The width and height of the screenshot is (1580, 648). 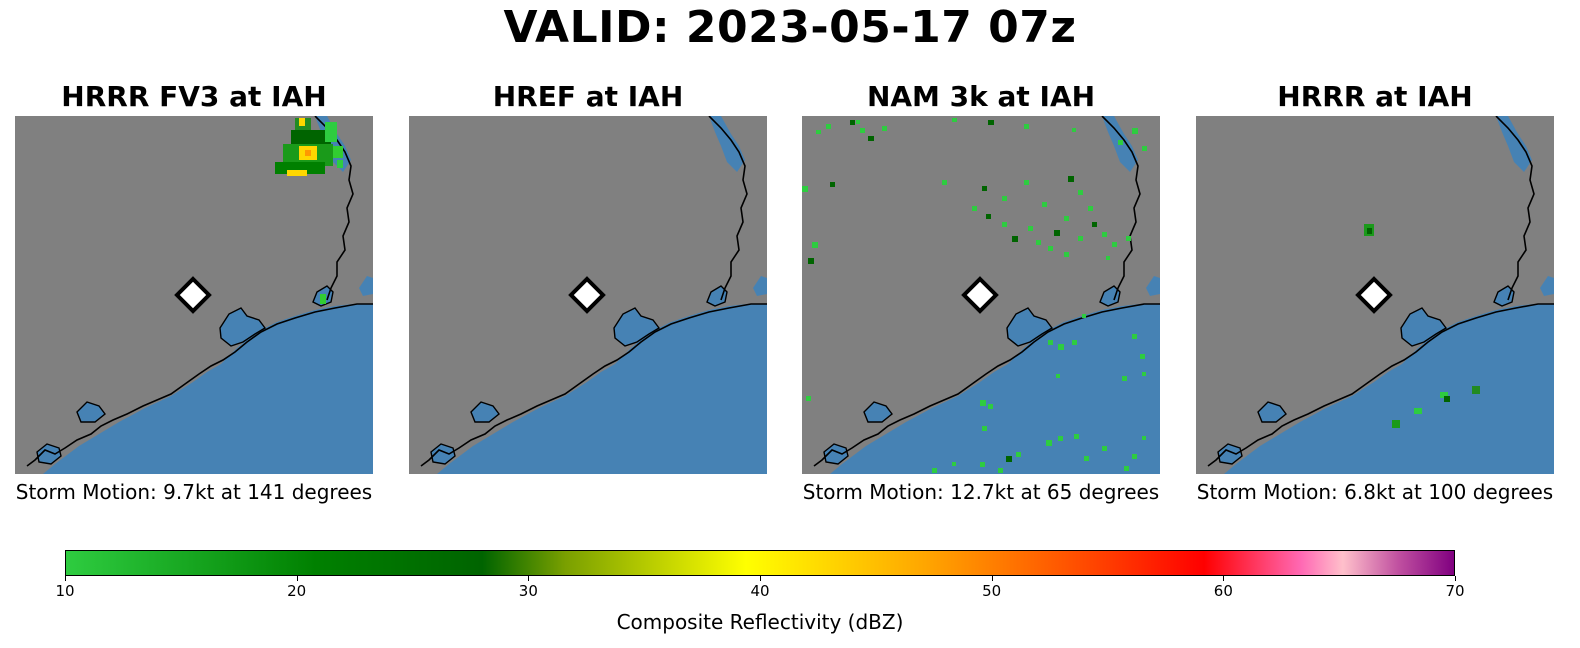 What do you see at coordinates (790, 27) in the screenshot?
I see `main-title: VALID: 2023-05-17 07z` at bounding box center [790, 27].